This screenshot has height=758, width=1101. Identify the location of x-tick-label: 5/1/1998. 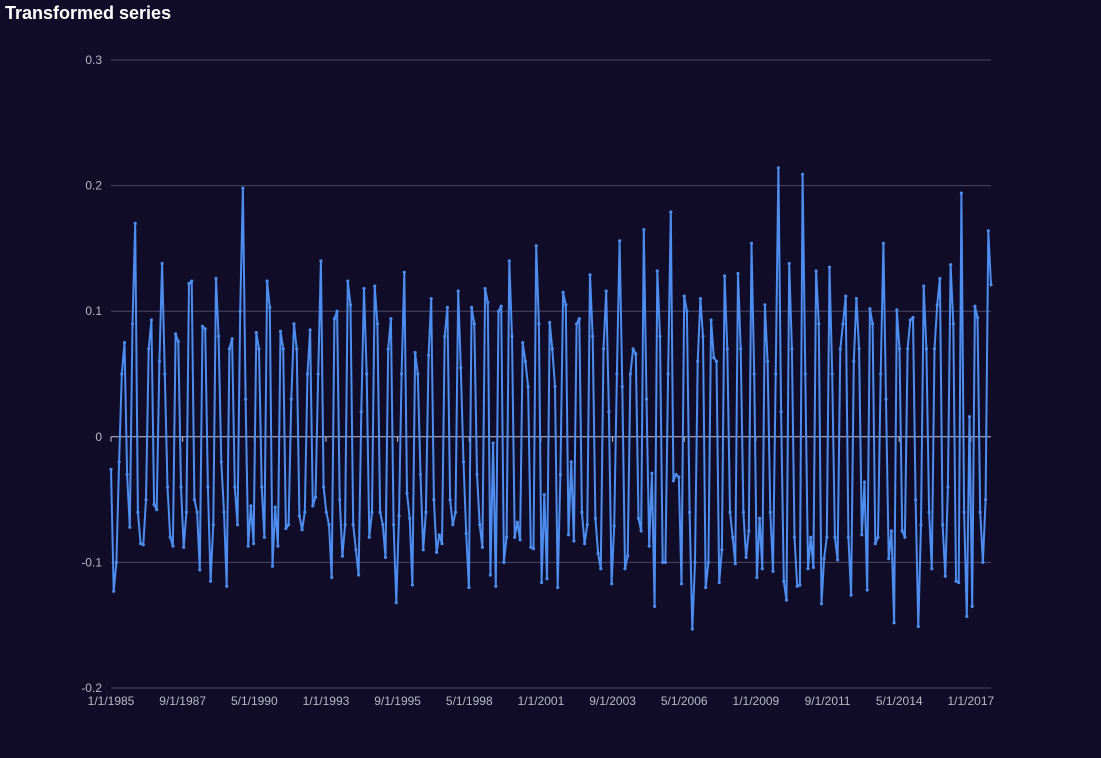
(469, 701).